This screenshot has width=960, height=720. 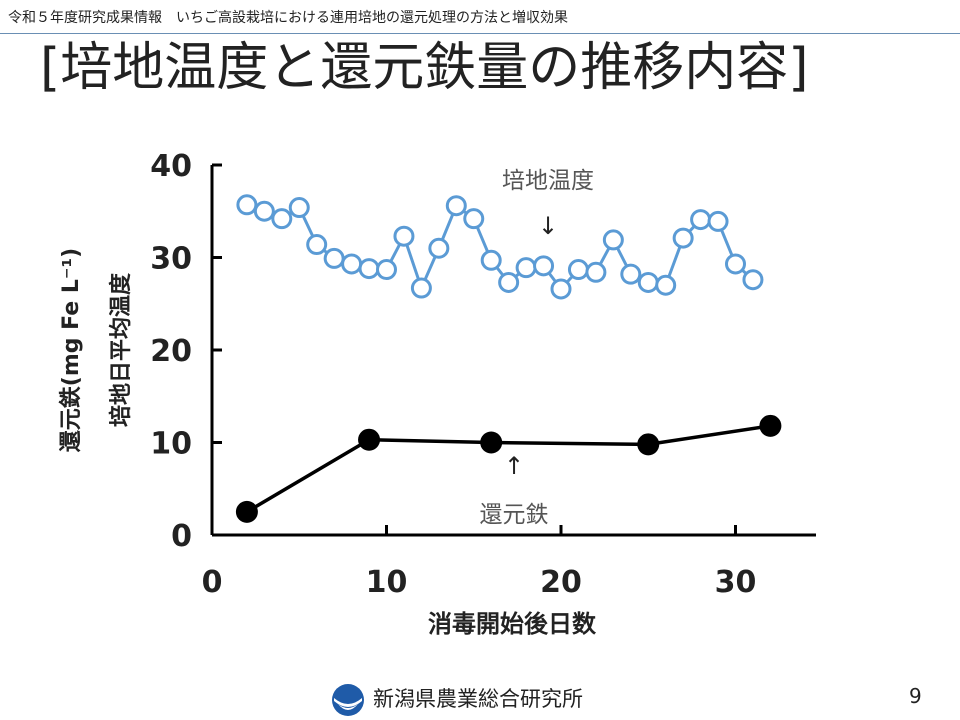 I want to click on y-tick-label: 40, so click(x=171, y=166).